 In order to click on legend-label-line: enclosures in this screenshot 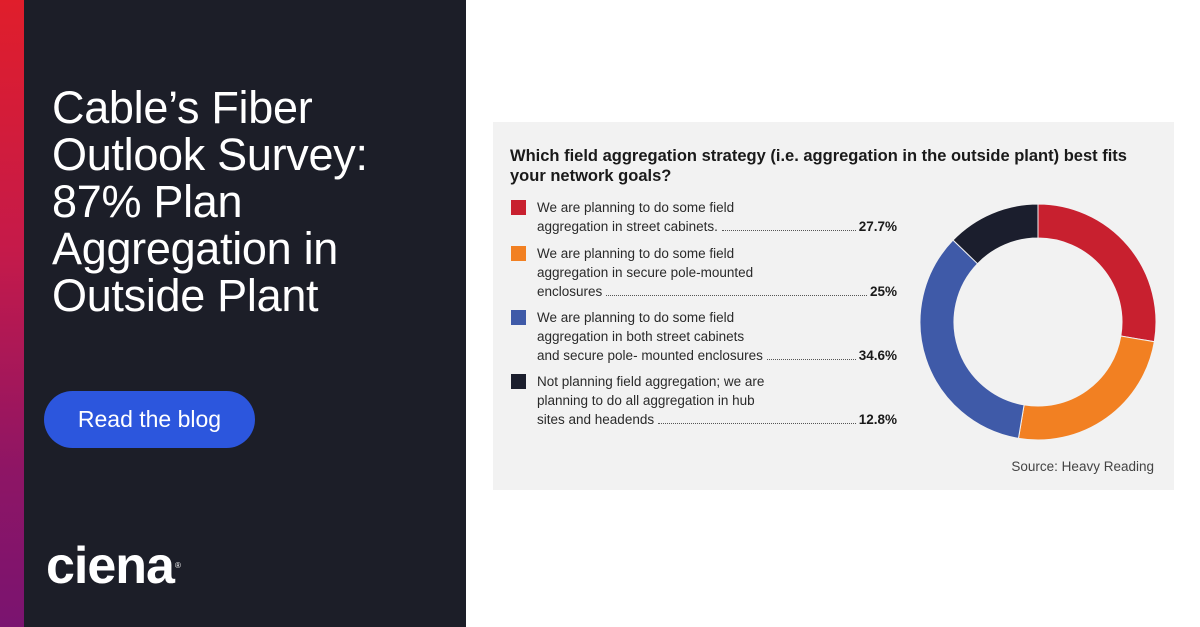, I will do `click(570, 291)`.